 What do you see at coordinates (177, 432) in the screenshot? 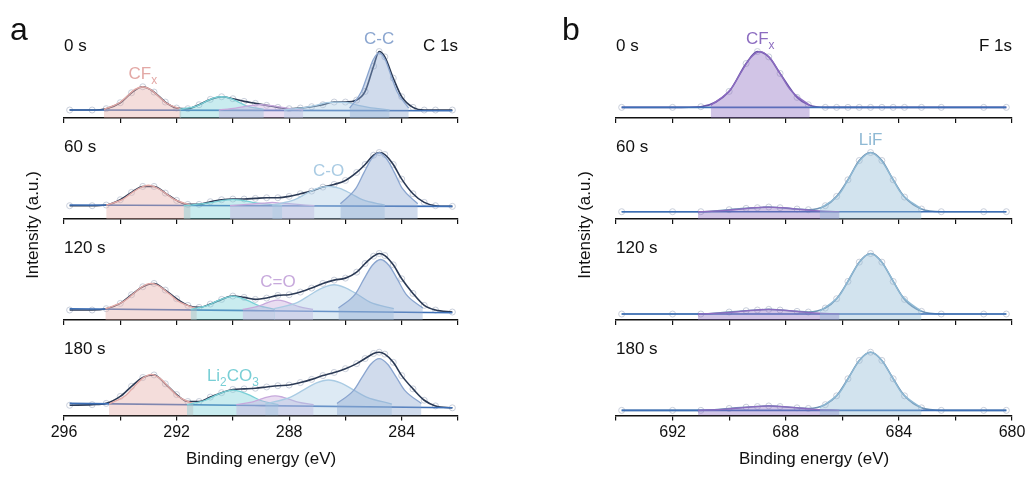
I see `x-tick-label: 292` at bounding box center [177, 432].